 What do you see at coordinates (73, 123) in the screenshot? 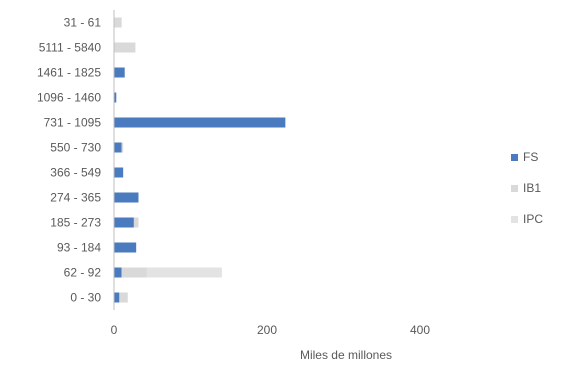
I see `y-tick-label: 731 - 1095` at bounding box center [73, 123].